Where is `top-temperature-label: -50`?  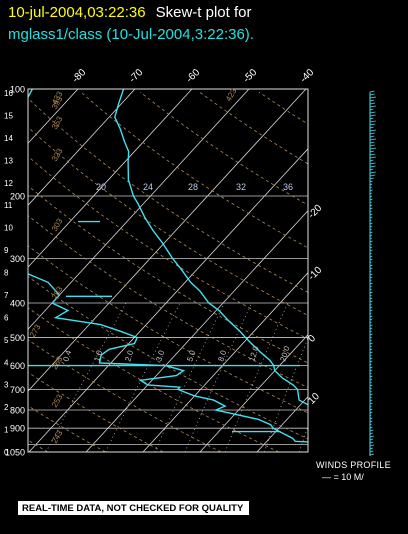
top-temperature-label: -50 is located at coordinates (250, 76).